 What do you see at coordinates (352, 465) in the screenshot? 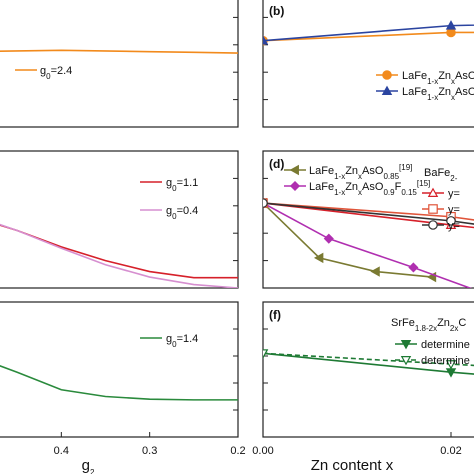
I see `x-axis-title: Zn content x` at bounding box center [352, 465].